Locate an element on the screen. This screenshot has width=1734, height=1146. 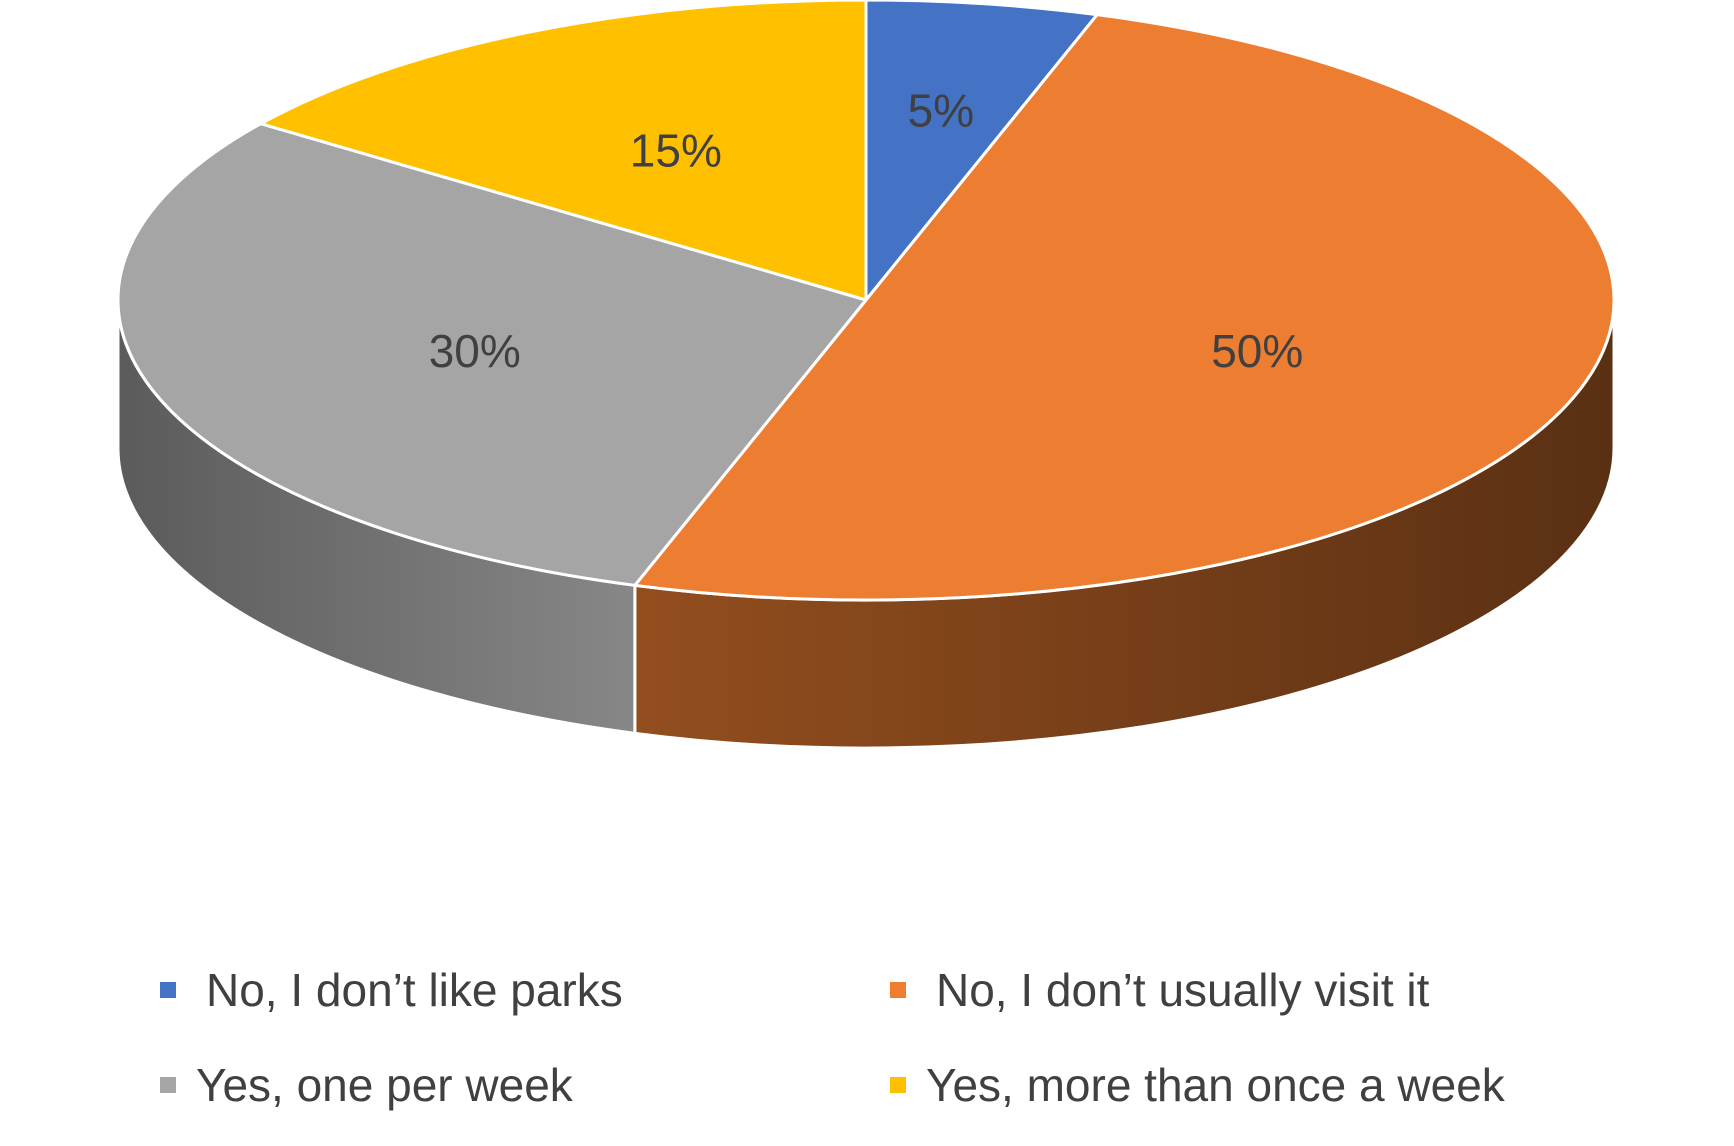
slice-label-no-i-don-t-like-parks: 5% is located at coordinates (941, 110).